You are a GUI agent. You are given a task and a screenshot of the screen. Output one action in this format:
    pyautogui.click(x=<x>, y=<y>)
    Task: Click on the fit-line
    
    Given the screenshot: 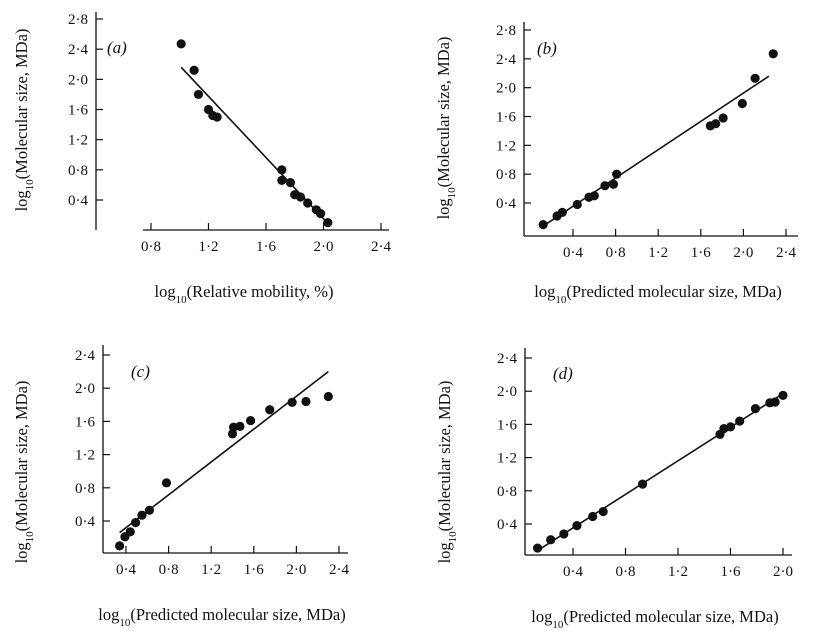 What is the action you would take?
    pyautogui.click(x=656, y=151)
    